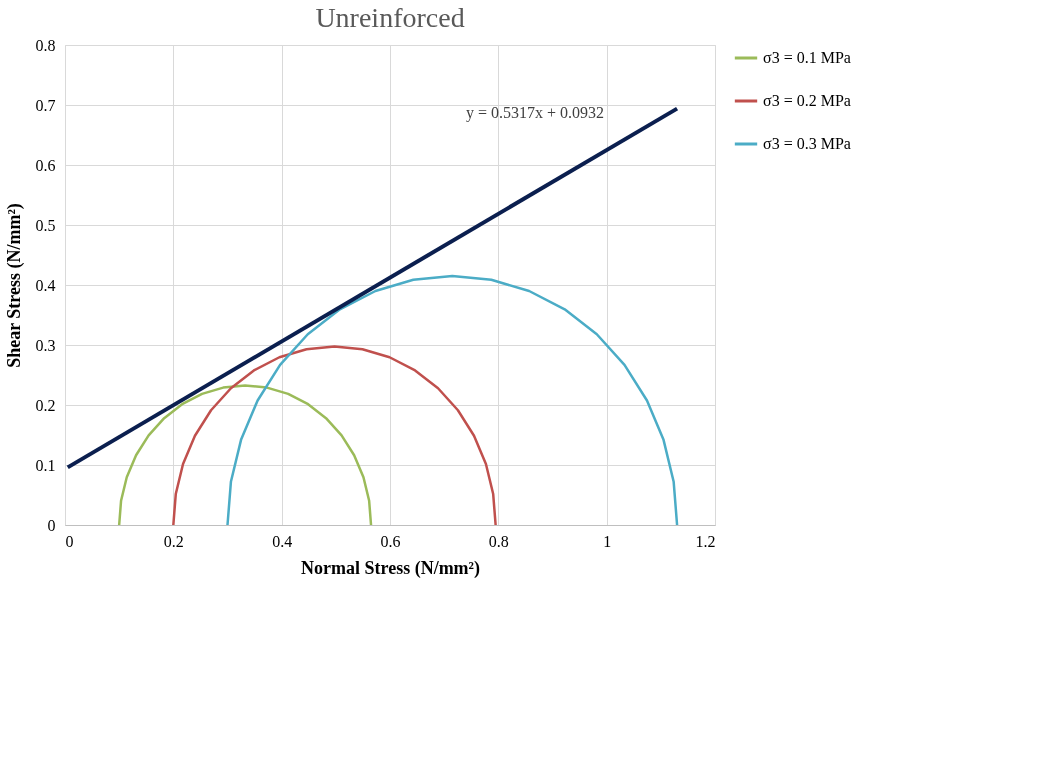 The image size is (1056, 771). Describe the element at coordinates (607, 541) in the screenshot. I see `x-tick-label: 1` at that location.